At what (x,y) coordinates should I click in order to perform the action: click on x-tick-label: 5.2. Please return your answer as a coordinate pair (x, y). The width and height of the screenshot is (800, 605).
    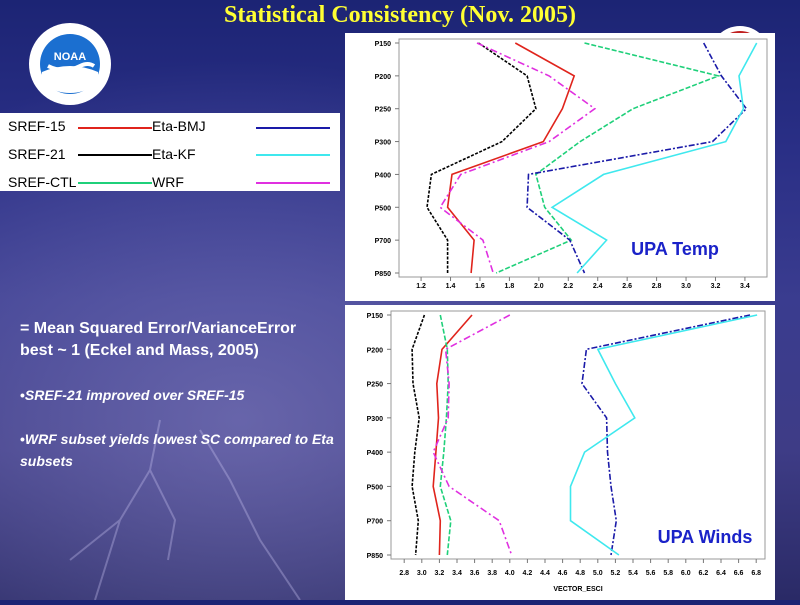
    Looking at the image, I should click on (616, 573).